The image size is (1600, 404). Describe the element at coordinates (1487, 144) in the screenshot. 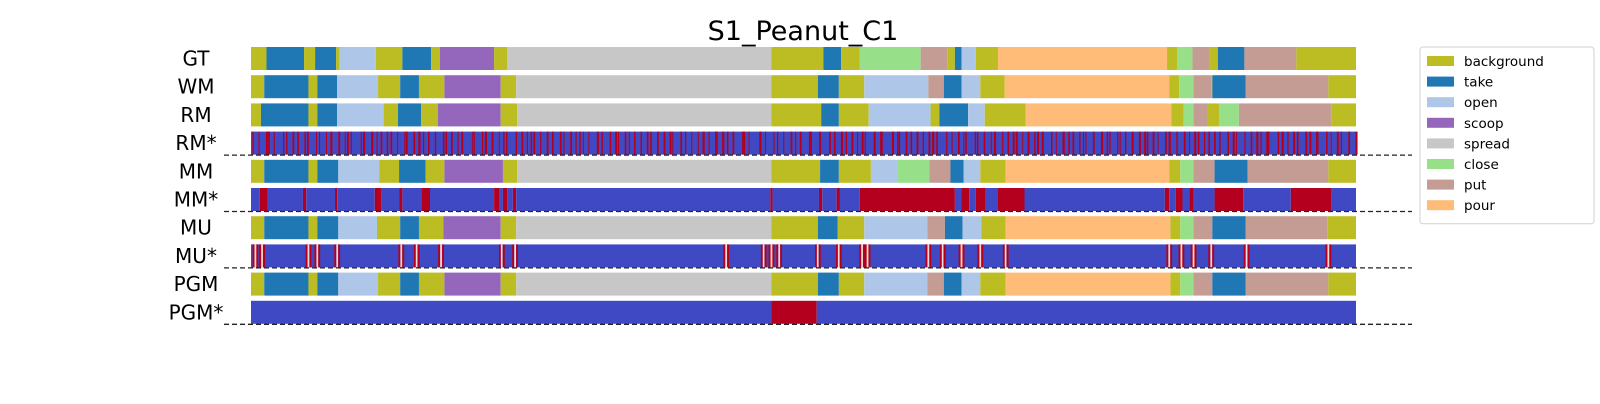

I see `legend-label: spread` at that location.